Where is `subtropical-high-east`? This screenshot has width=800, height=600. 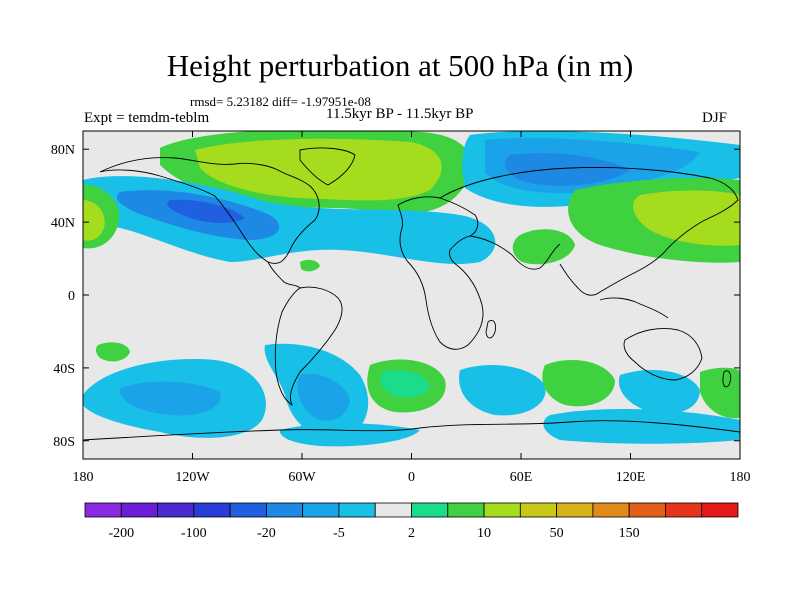
subtropical-high-east is located at coordinates (310, 265).